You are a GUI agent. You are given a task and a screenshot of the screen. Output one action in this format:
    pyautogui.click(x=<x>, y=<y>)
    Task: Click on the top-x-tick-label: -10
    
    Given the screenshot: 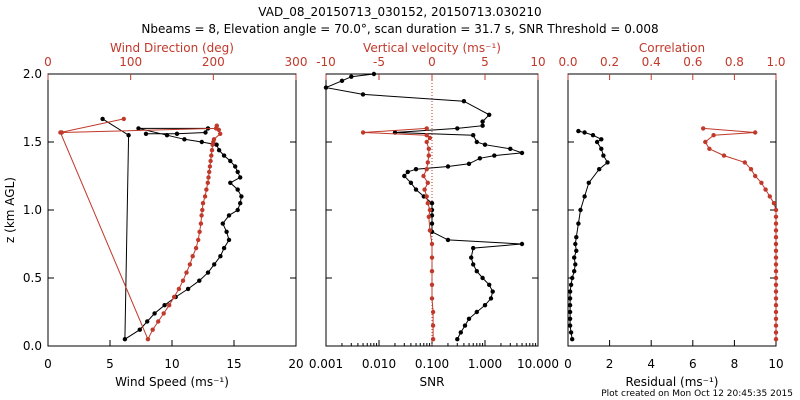 What is the action you would take?
    pyautogui.click(x=326, y=62)
    